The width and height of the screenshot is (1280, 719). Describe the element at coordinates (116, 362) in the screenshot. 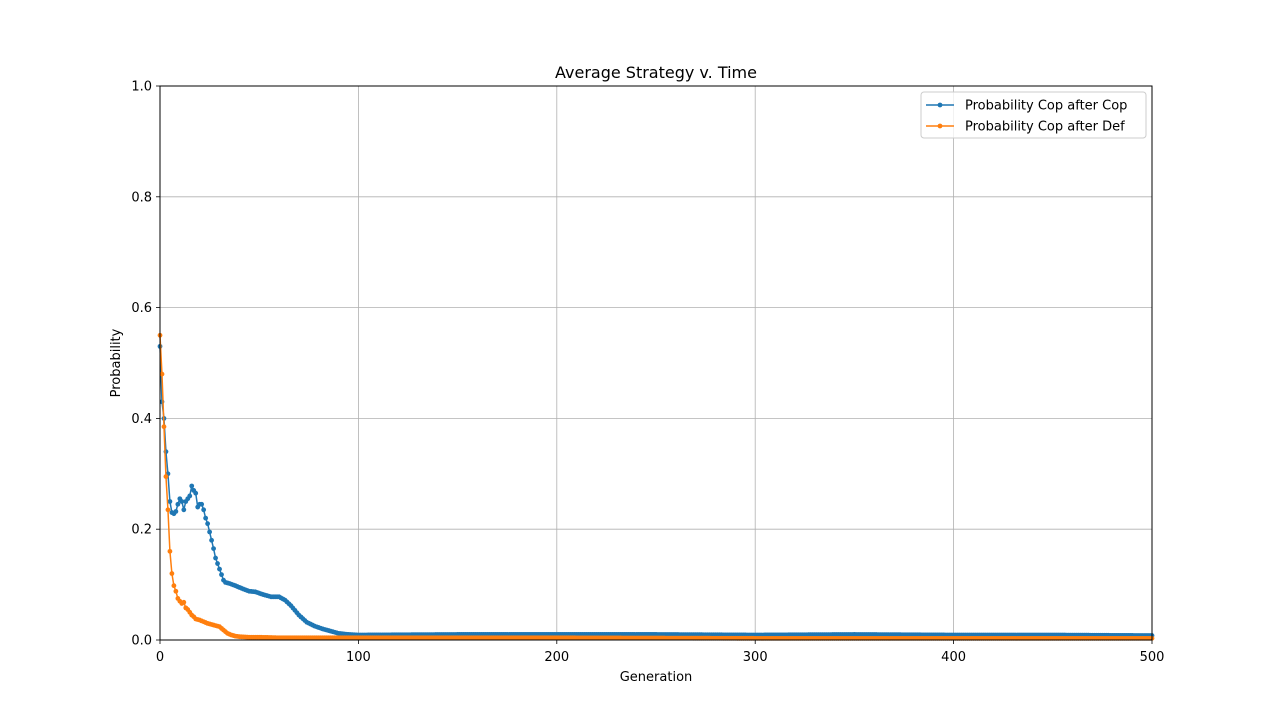

I see `y-axis-label: Probability` at that location.